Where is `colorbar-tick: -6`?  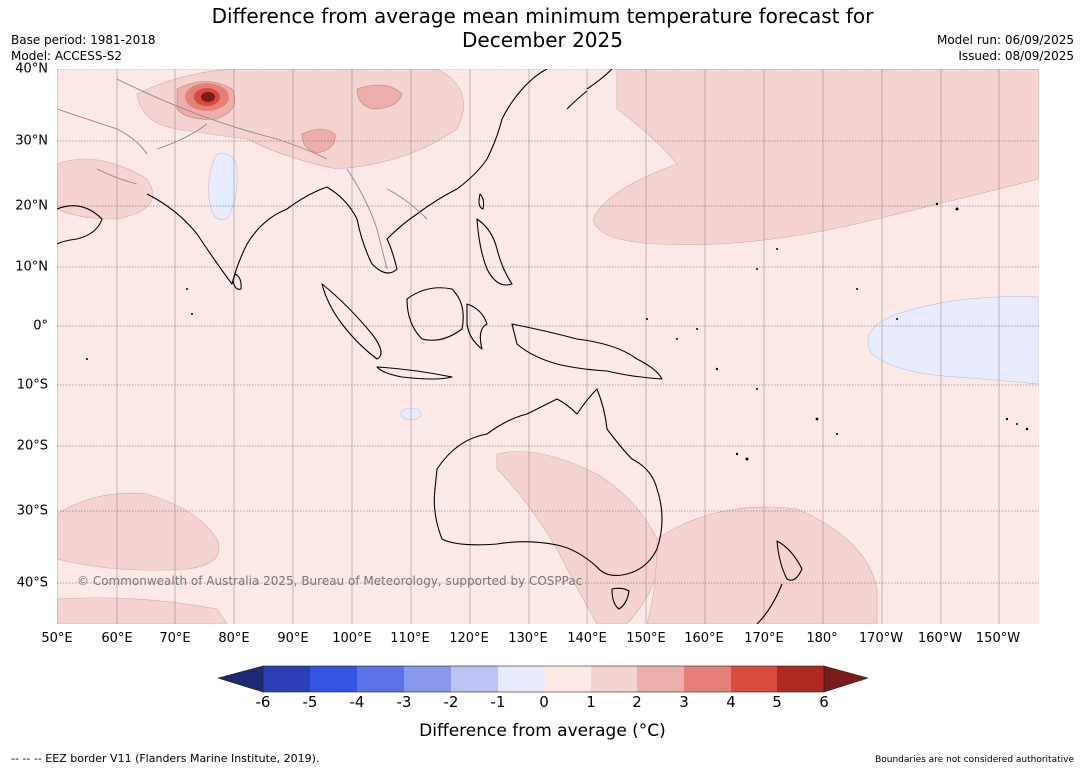 colorbar-tick: -6 is located at coordinates (263, 702).